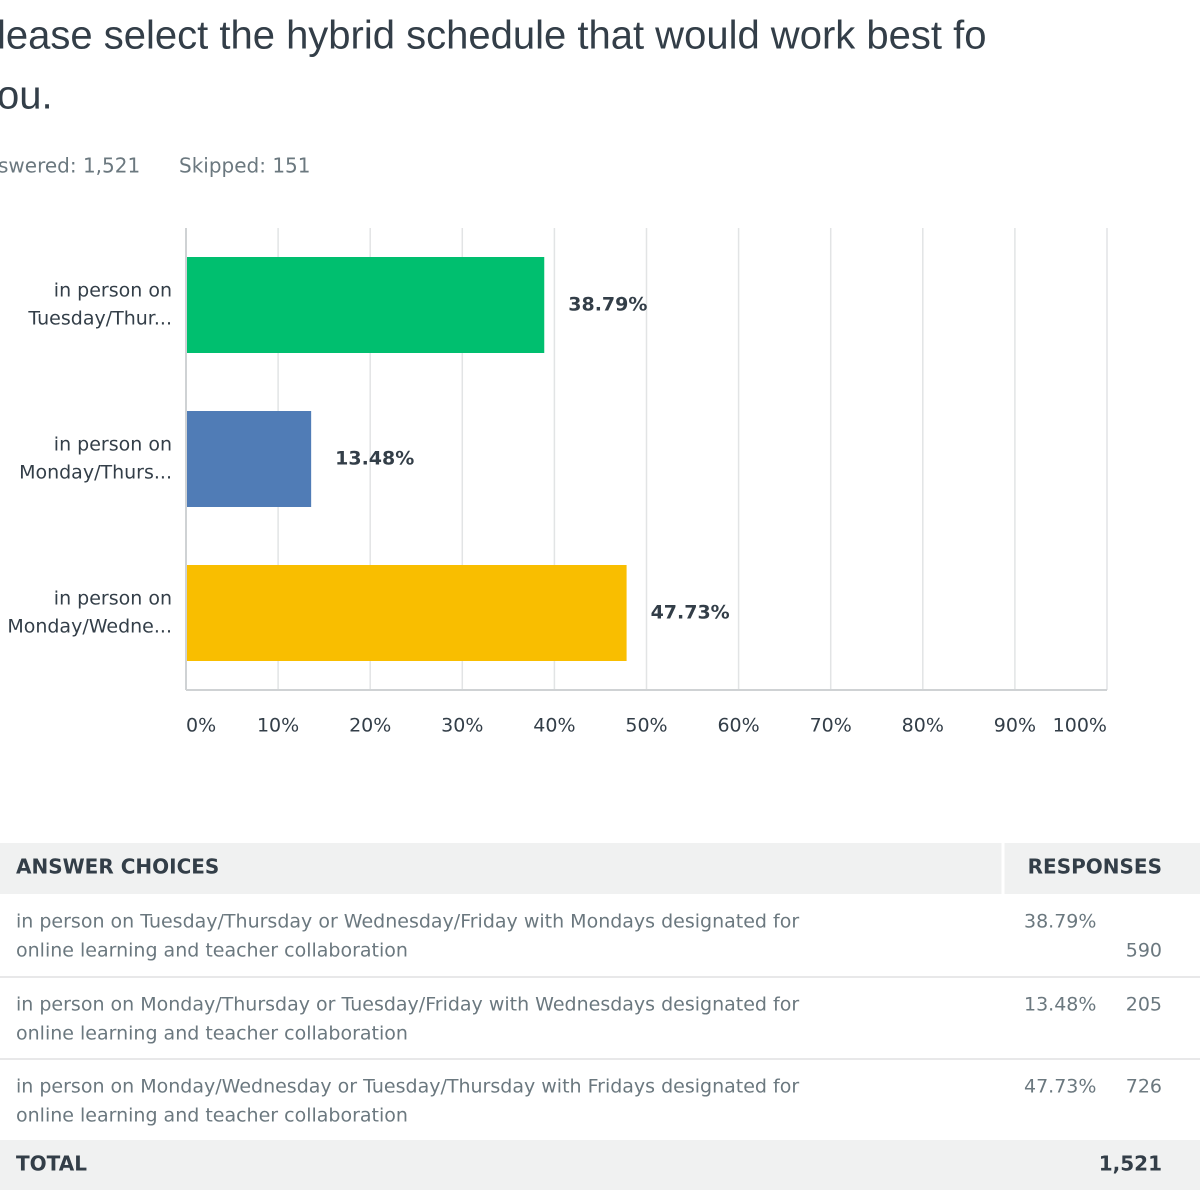 The width and height of the screenshot is (1200, 1204). What do you see at coordinates (26, 96) in the screenshot?
I see `title-line: ou.` at bounding box center [26, 96].